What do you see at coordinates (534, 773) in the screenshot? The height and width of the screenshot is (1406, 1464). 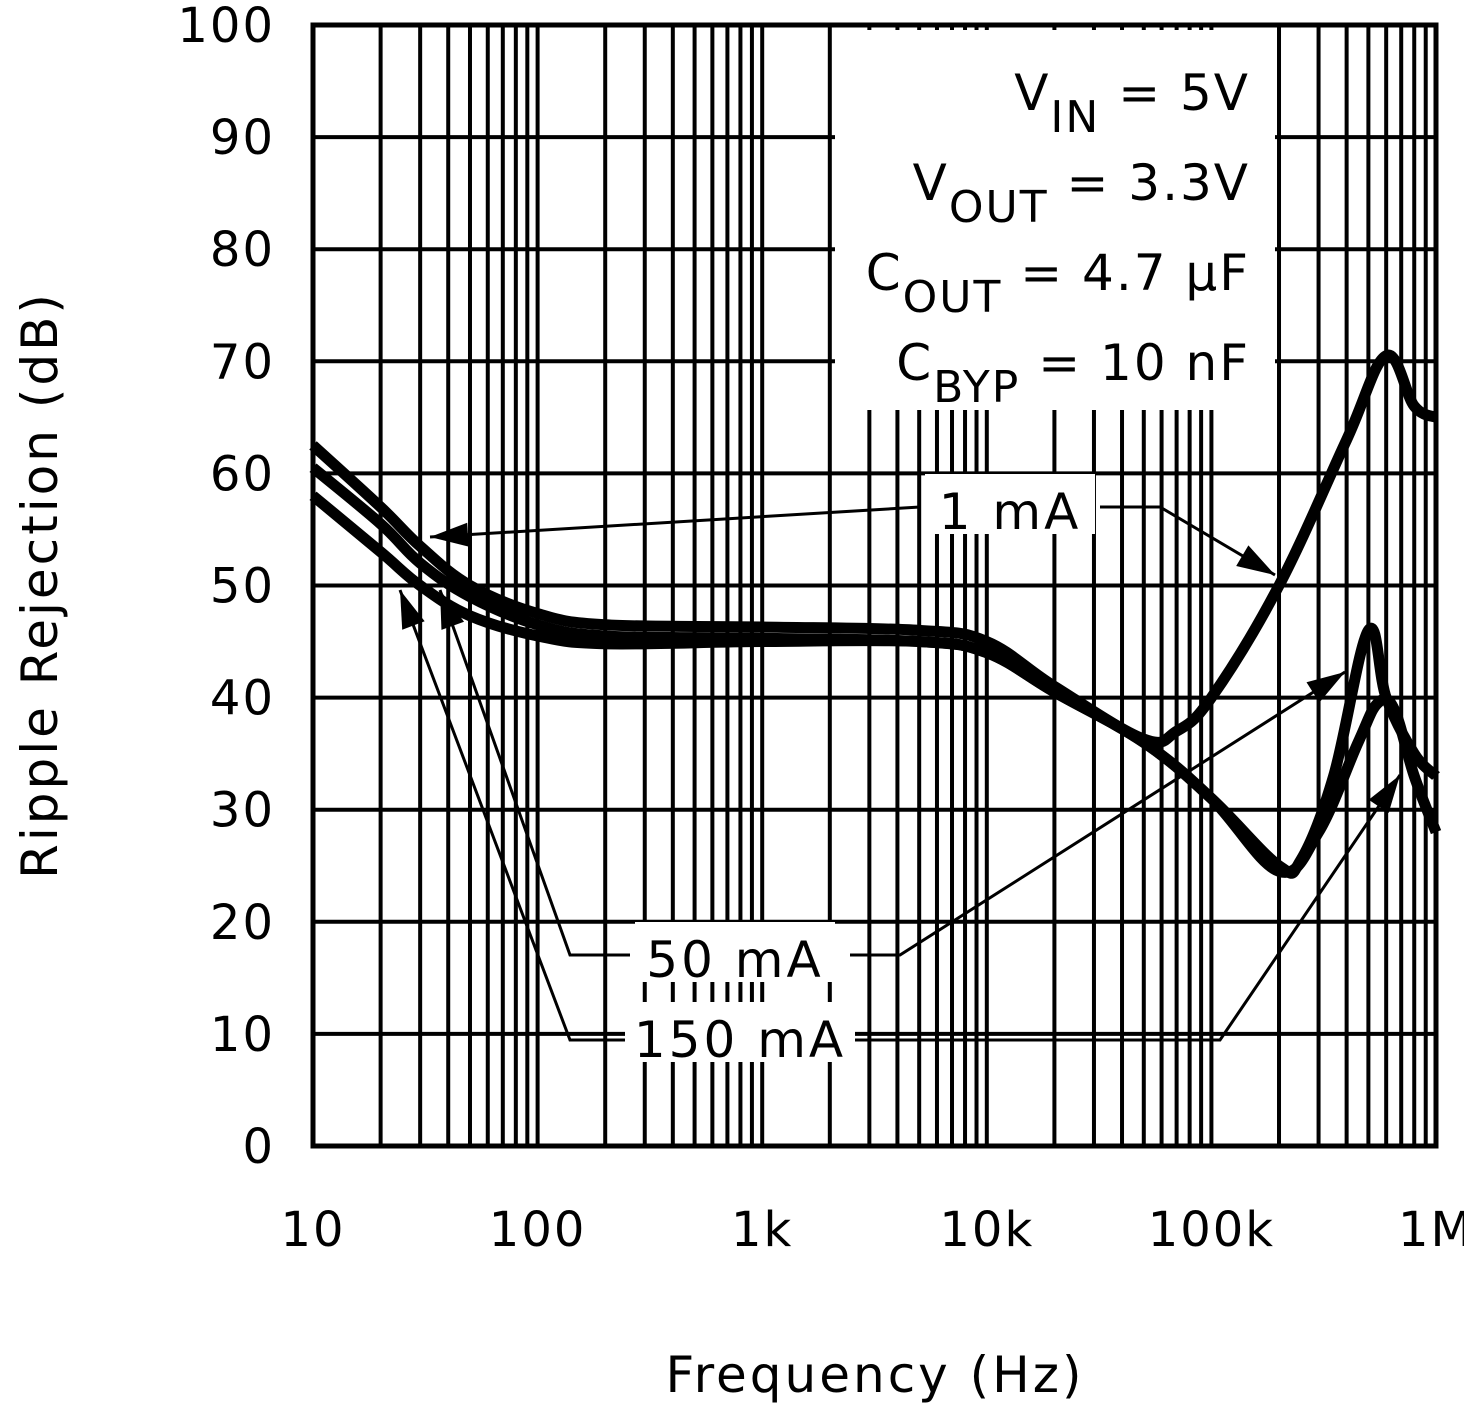 I see `arrow-50ma-left` at bounding box center [534, 773].